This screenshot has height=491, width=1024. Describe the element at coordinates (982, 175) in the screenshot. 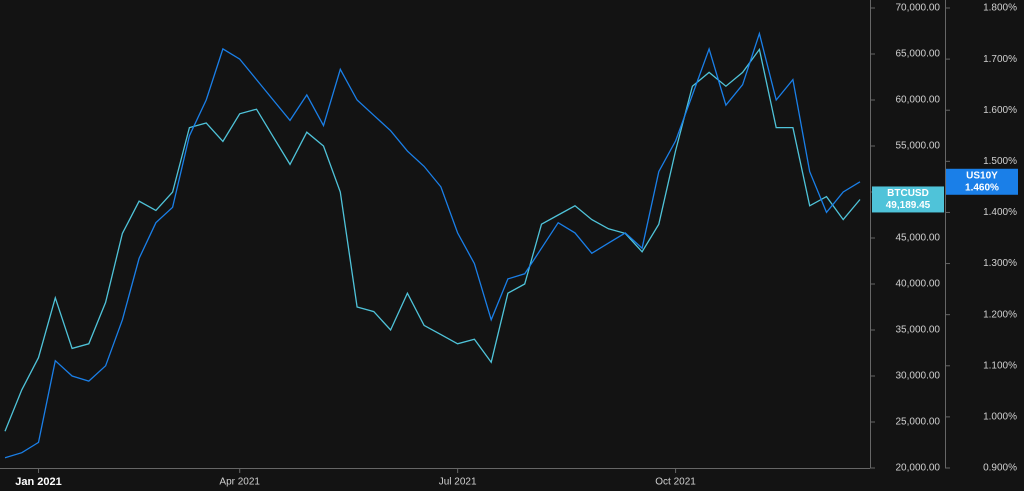

I see `price-label-name: US10Y` at that location.